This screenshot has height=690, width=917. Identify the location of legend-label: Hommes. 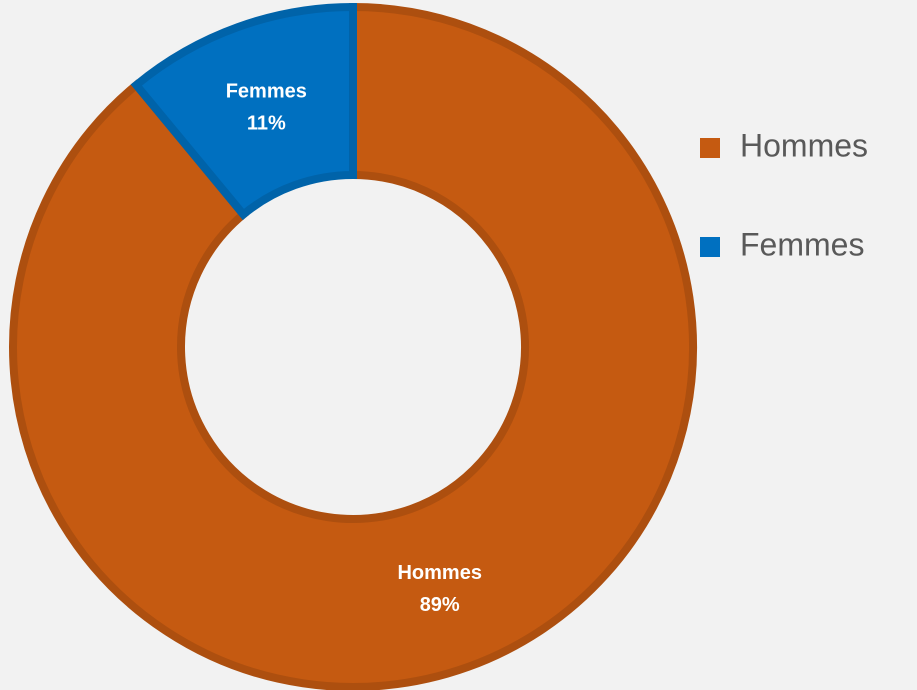
(804, 145).